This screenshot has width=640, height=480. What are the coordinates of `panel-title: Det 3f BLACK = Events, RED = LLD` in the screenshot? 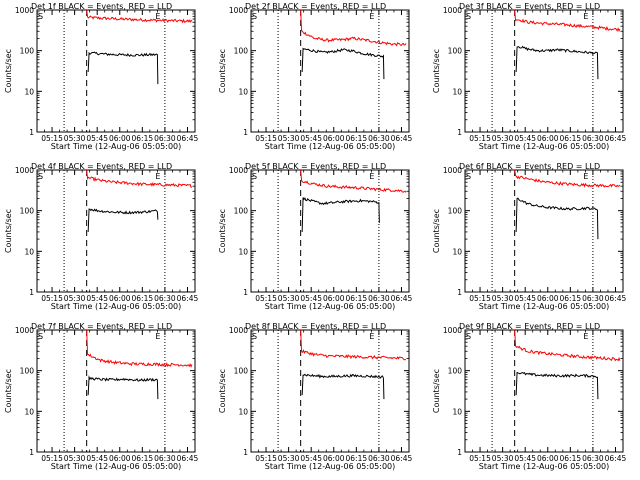 It's located at (529, 6).